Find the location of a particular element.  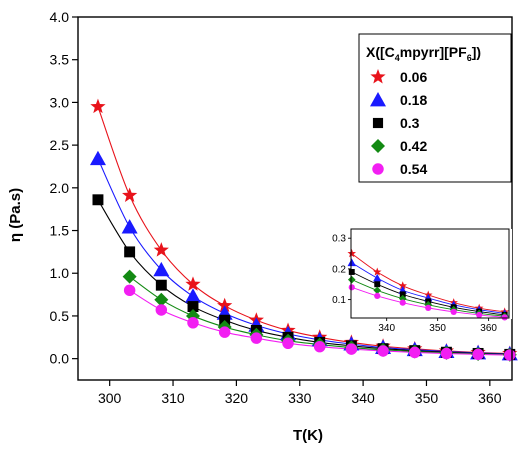

x-tick-label: 340 is located at coordinates (363, 398).